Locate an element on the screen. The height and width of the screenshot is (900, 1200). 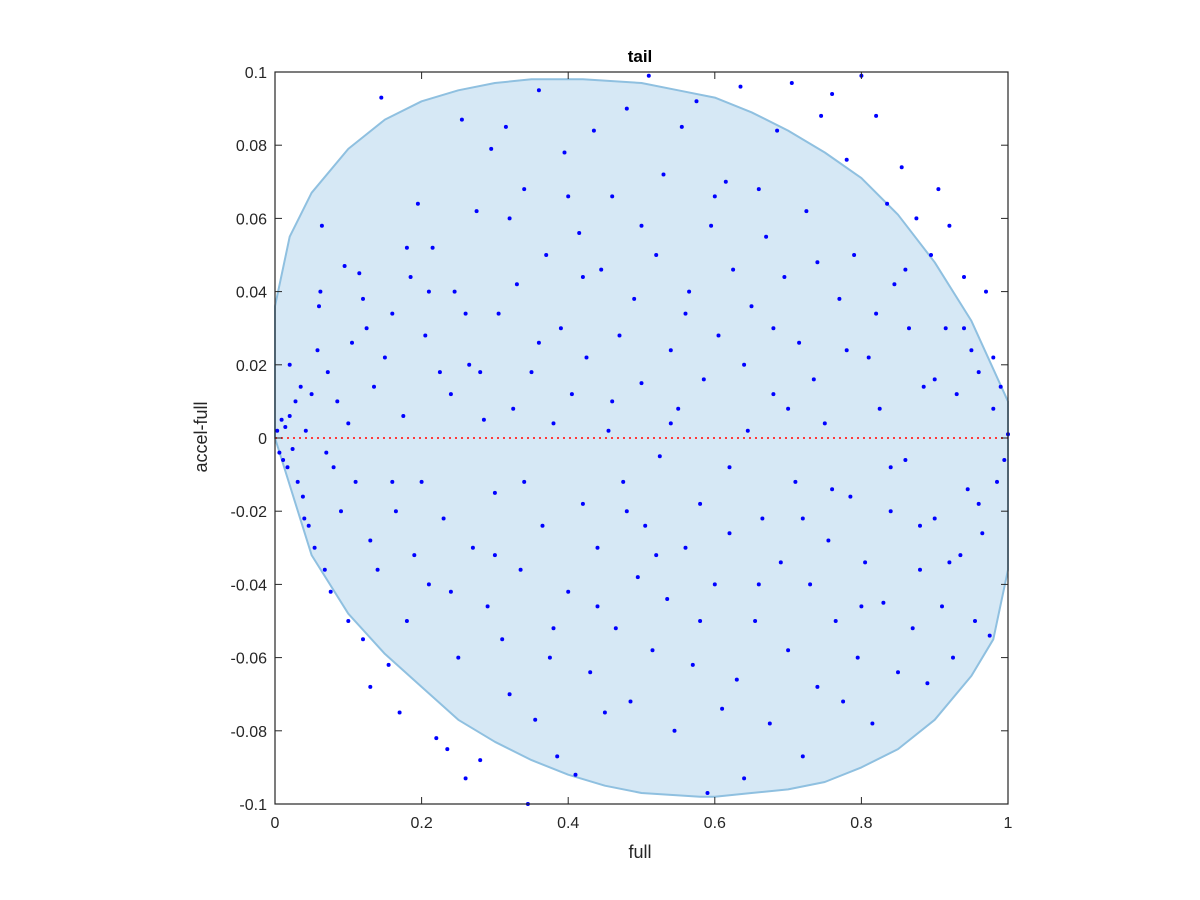
x-tick-label: 0.8 is located at coordinates (861, 823).